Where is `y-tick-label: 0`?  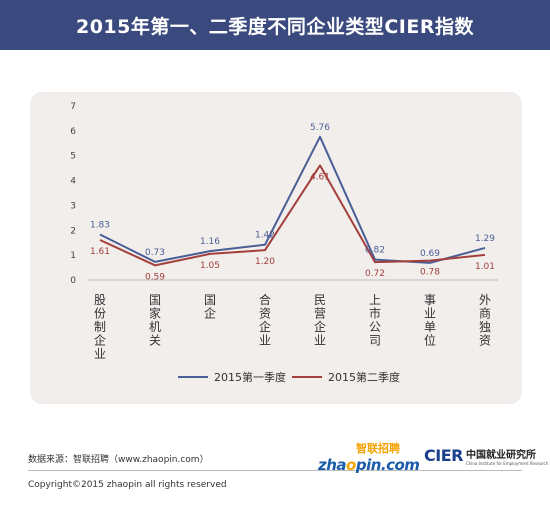
y-tick-label: 0 is located at coordinates (73, 281).